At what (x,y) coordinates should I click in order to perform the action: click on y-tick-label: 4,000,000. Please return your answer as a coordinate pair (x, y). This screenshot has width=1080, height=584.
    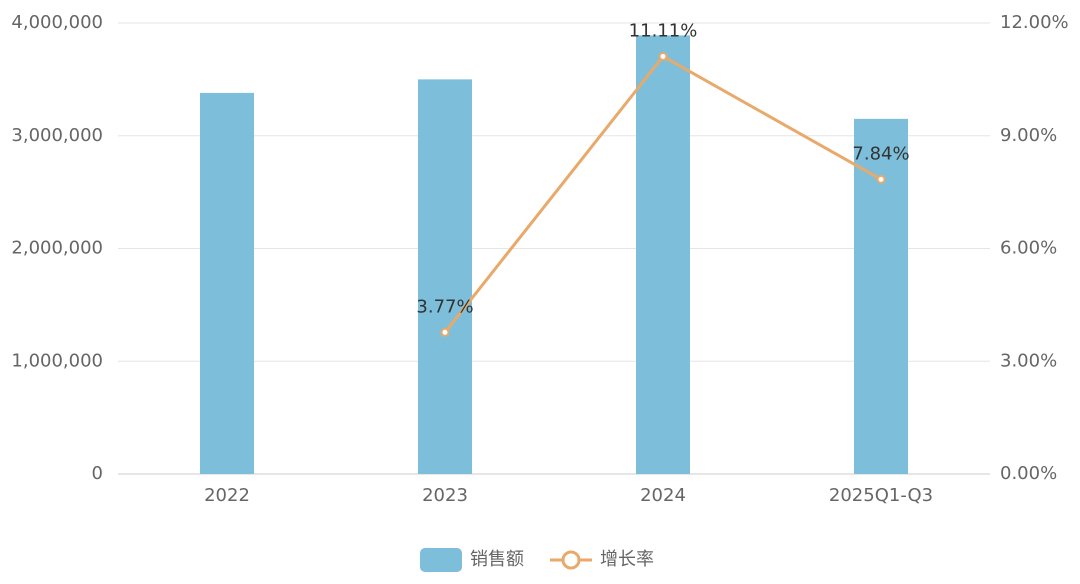
    Looking at the image, I should click on (57, 22).